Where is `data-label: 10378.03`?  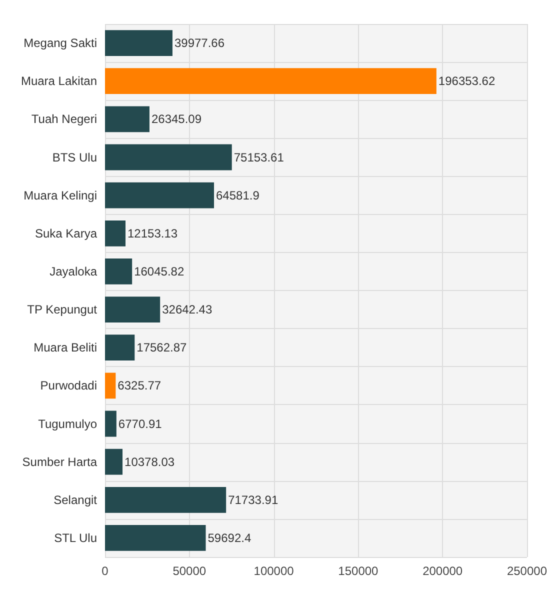
data-label: 10378.03 is located at coordinates (149, 461).